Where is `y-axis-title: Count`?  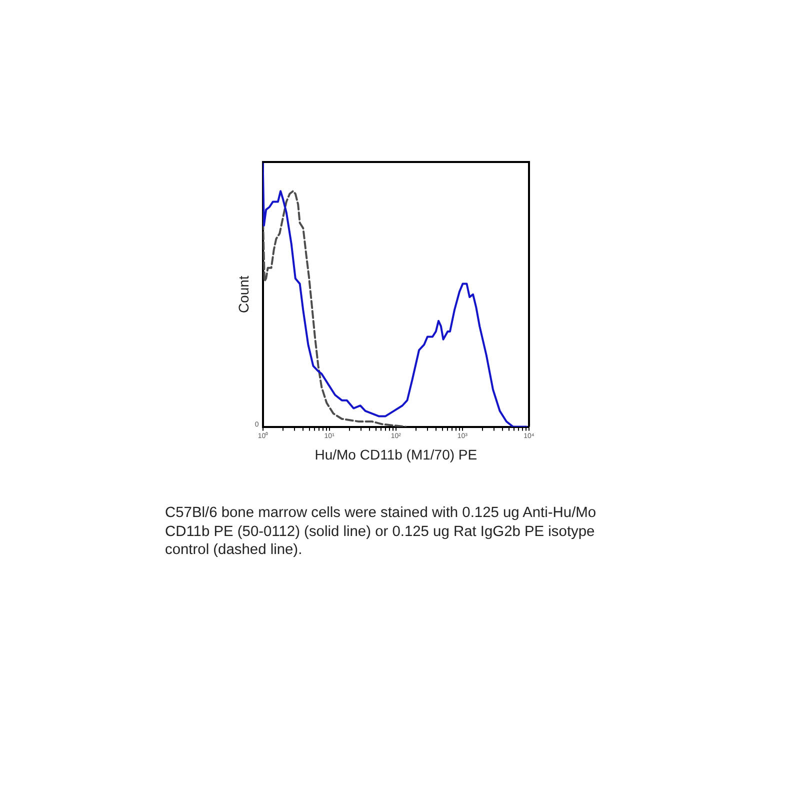
y-axis-title: Count is located at coordinates (243, 295).